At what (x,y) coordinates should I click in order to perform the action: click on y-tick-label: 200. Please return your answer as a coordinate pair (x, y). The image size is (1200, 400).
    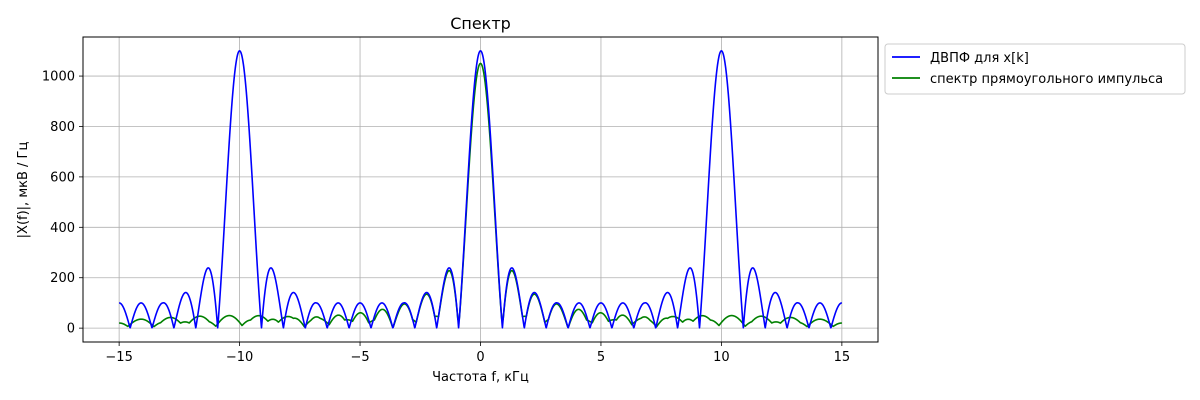
    Looking at the image, I should click on (62, 278).